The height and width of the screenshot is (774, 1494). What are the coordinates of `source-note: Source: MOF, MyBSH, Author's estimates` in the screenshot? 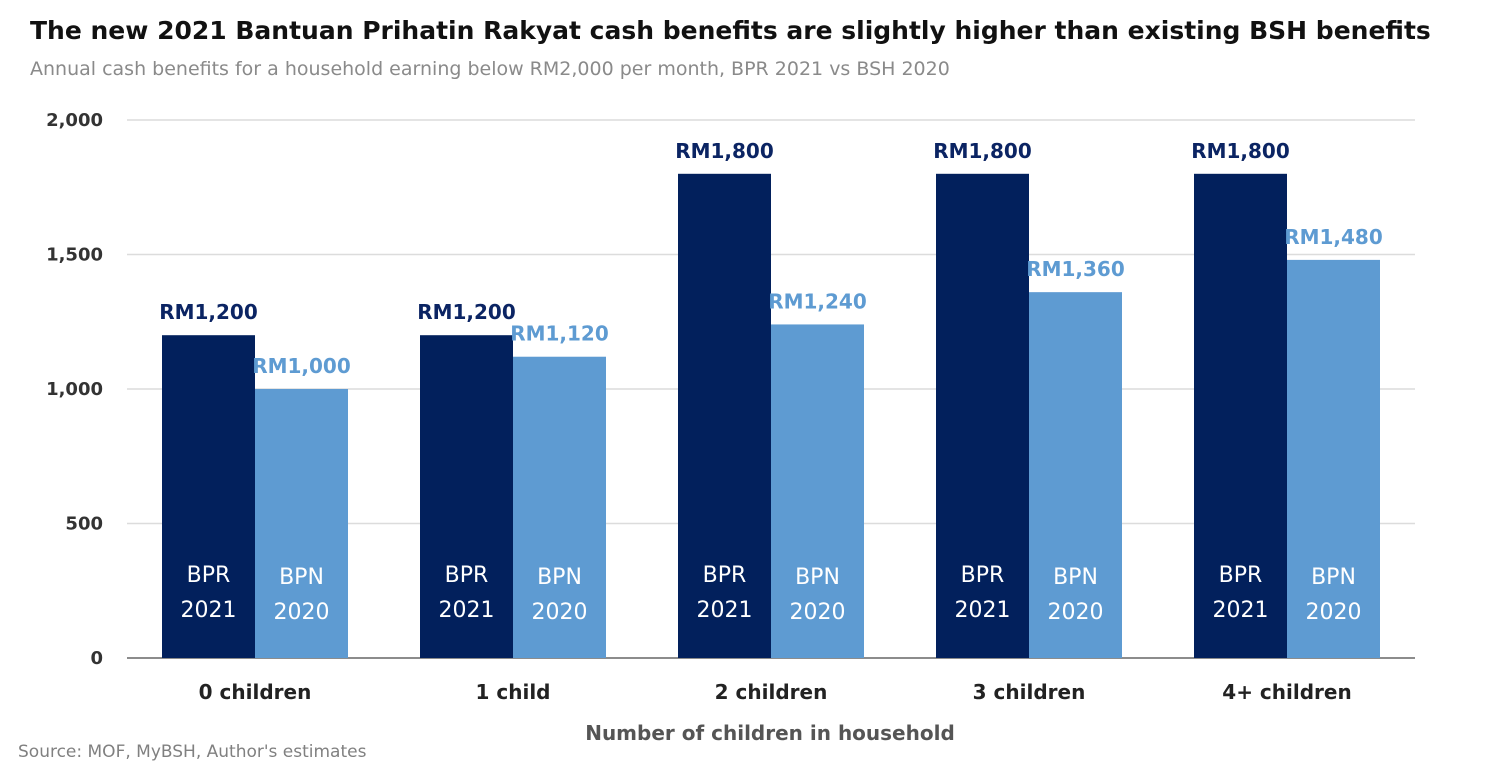 It's located at (192, 752).